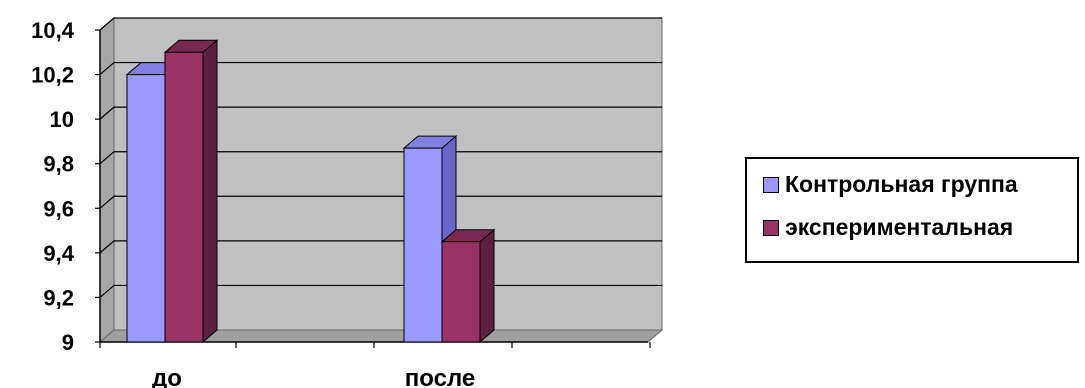 This screenshot has width=1085, height=388. What do you see at coordinates (68, 342) in the screenshot?
I see `y-tick-label: 9` at bounding box center [68, 342].